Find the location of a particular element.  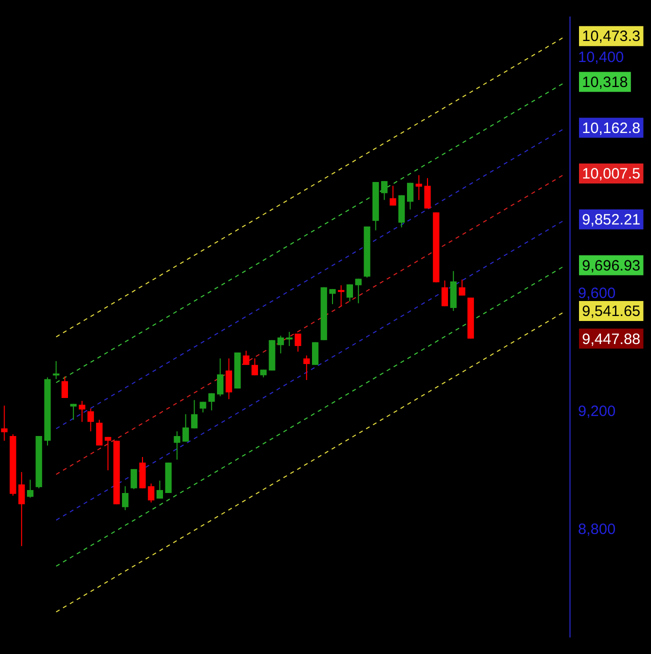

text: 10,162.8 is located at coordinates (611, 128).